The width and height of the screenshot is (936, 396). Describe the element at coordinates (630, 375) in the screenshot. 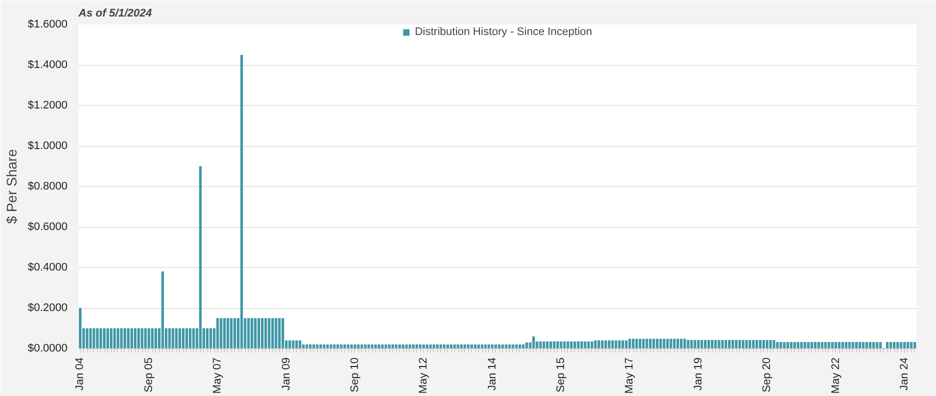

I see `x-tick-label: May 17` at that location.